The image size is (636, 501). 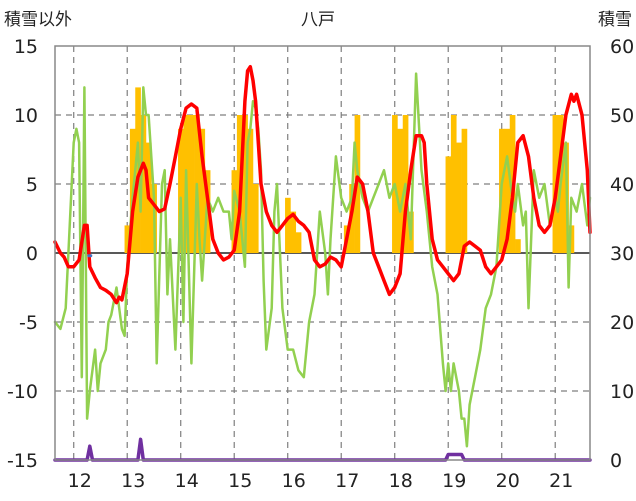 I want to click on left-tick-label: -15, so click(x=22, y=461).